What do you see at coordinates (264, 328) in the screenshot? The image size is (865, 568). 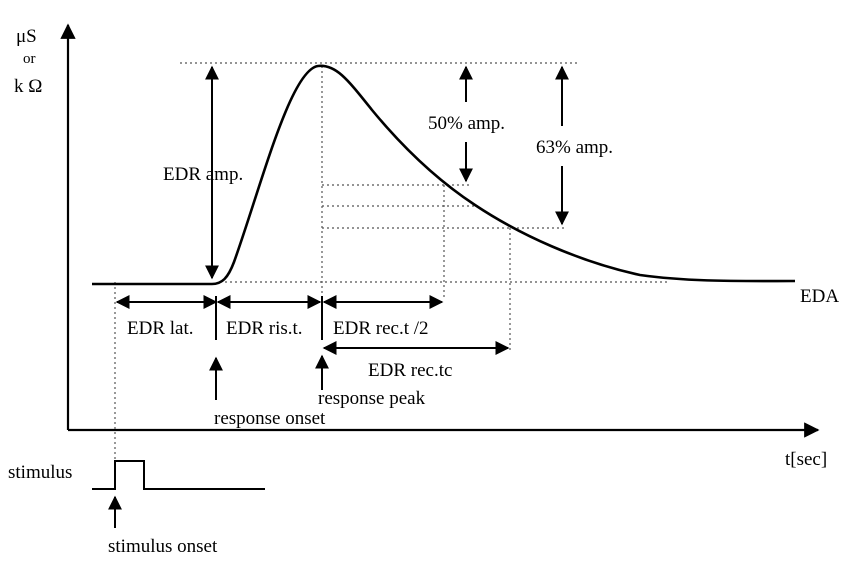 I see `rise-time-label: EDR ris.t.` at bounding box center [264, 328].